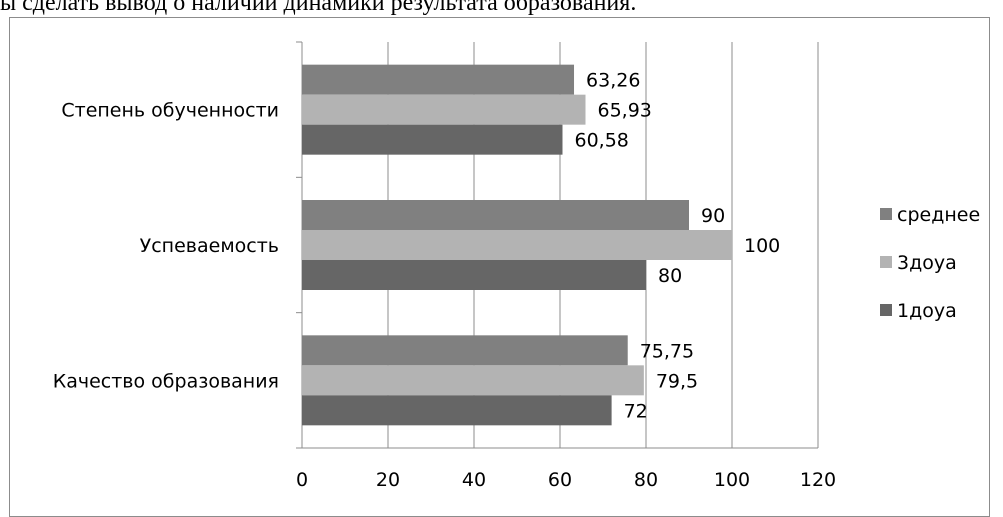 The width and height of the screenshot is (1003, 517). I want to click on data-label: 80, so click(670, 276).